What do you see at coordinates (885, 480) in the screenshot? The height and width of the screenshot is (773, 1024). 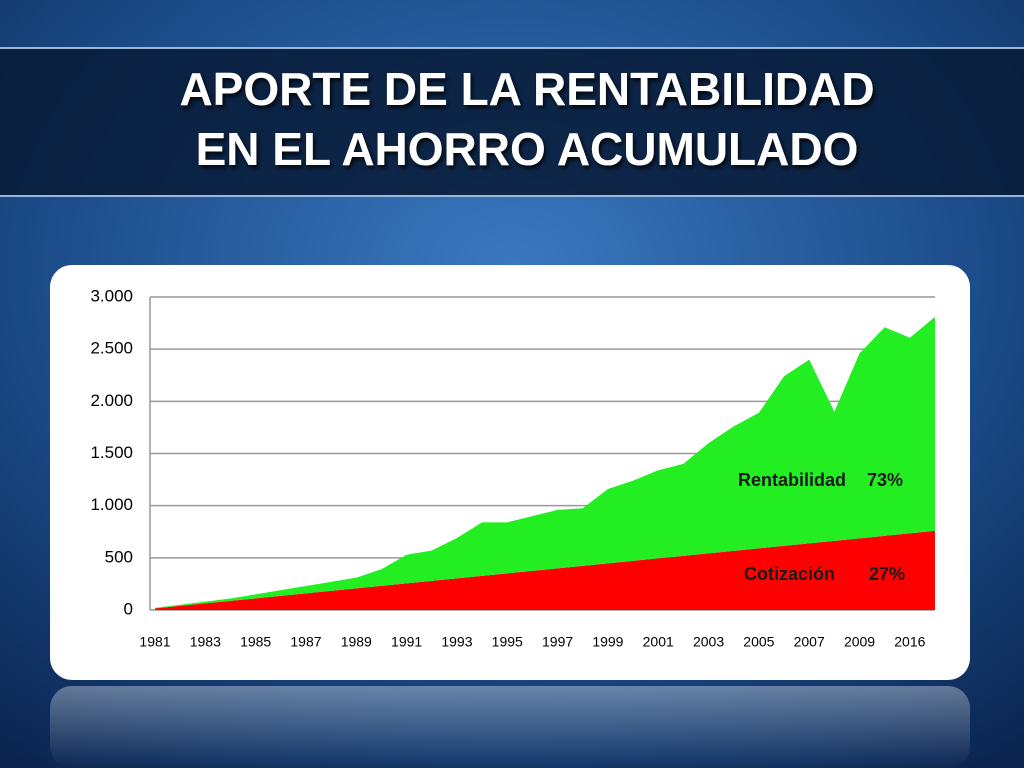 I see `share-label: 73%` at bounding box center [885, 480].